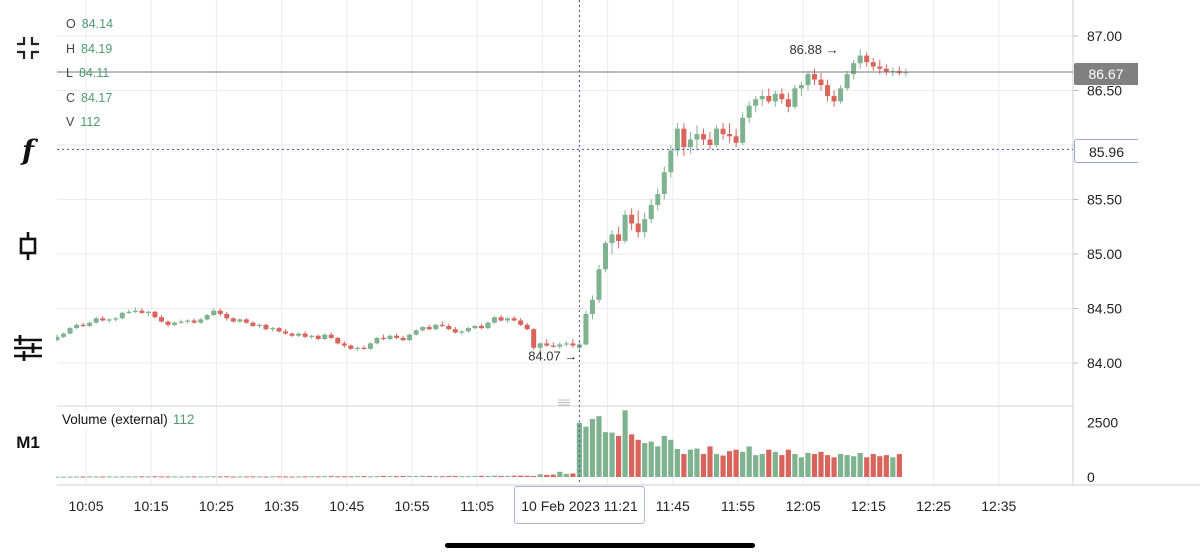 This screenshot has width=1200, height=555. I want to click on chart-type-button, so click(28, 246).